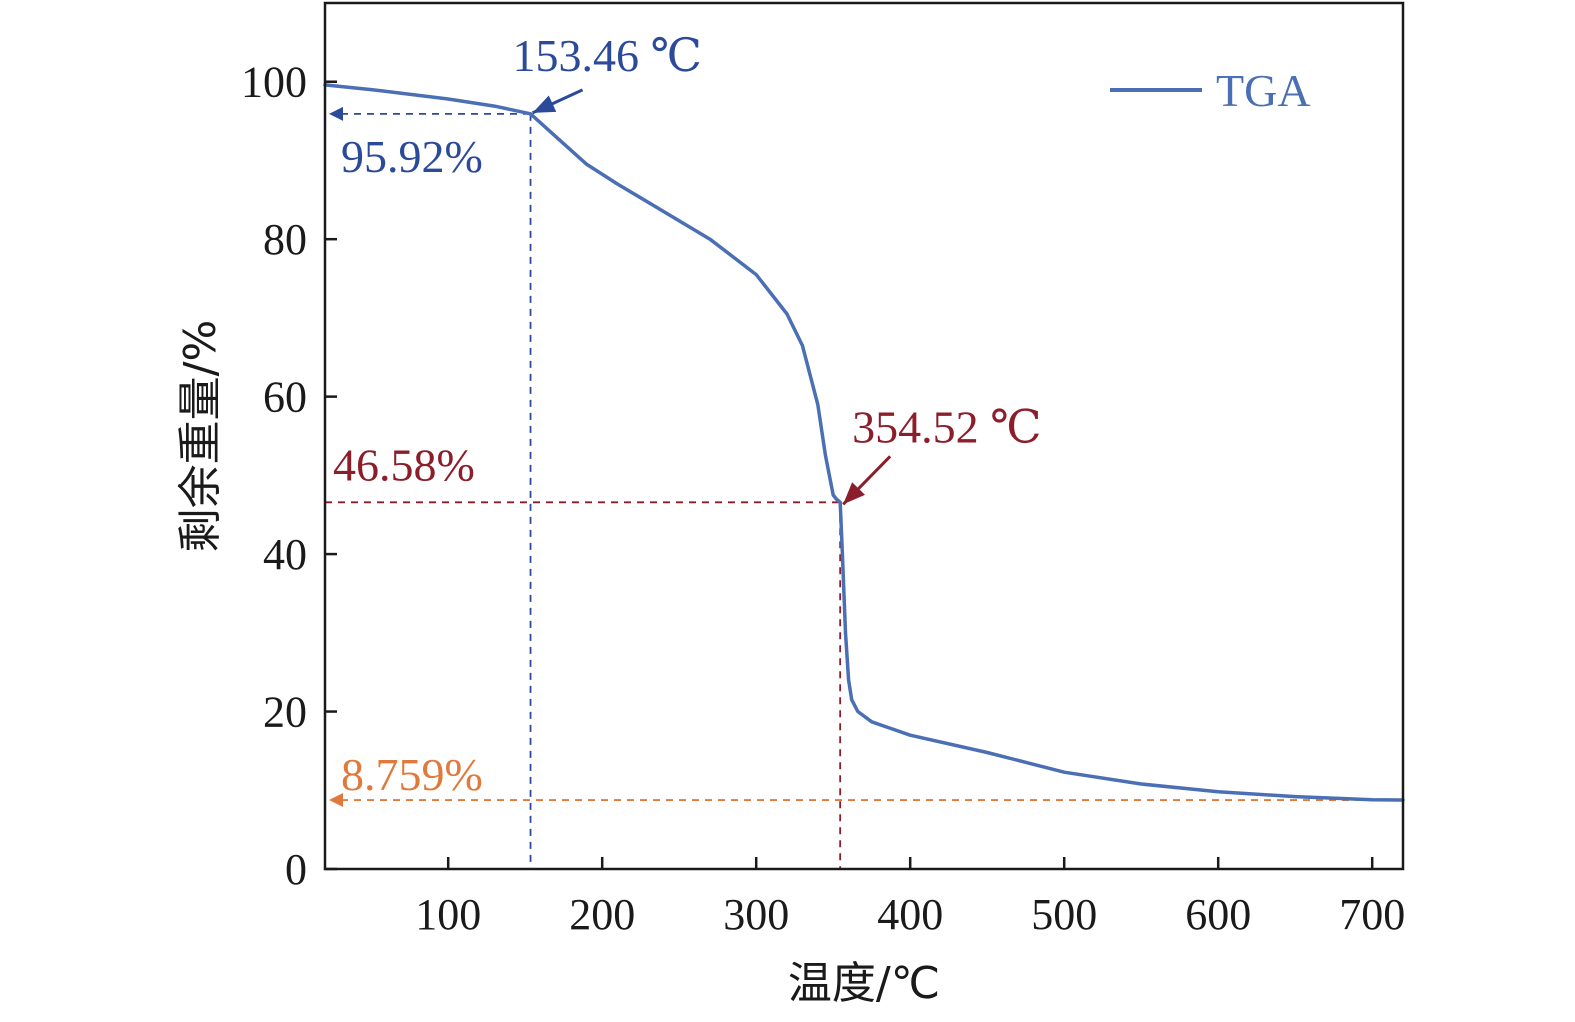  I want to click on y-tick-label: 20, so click(285, 712).